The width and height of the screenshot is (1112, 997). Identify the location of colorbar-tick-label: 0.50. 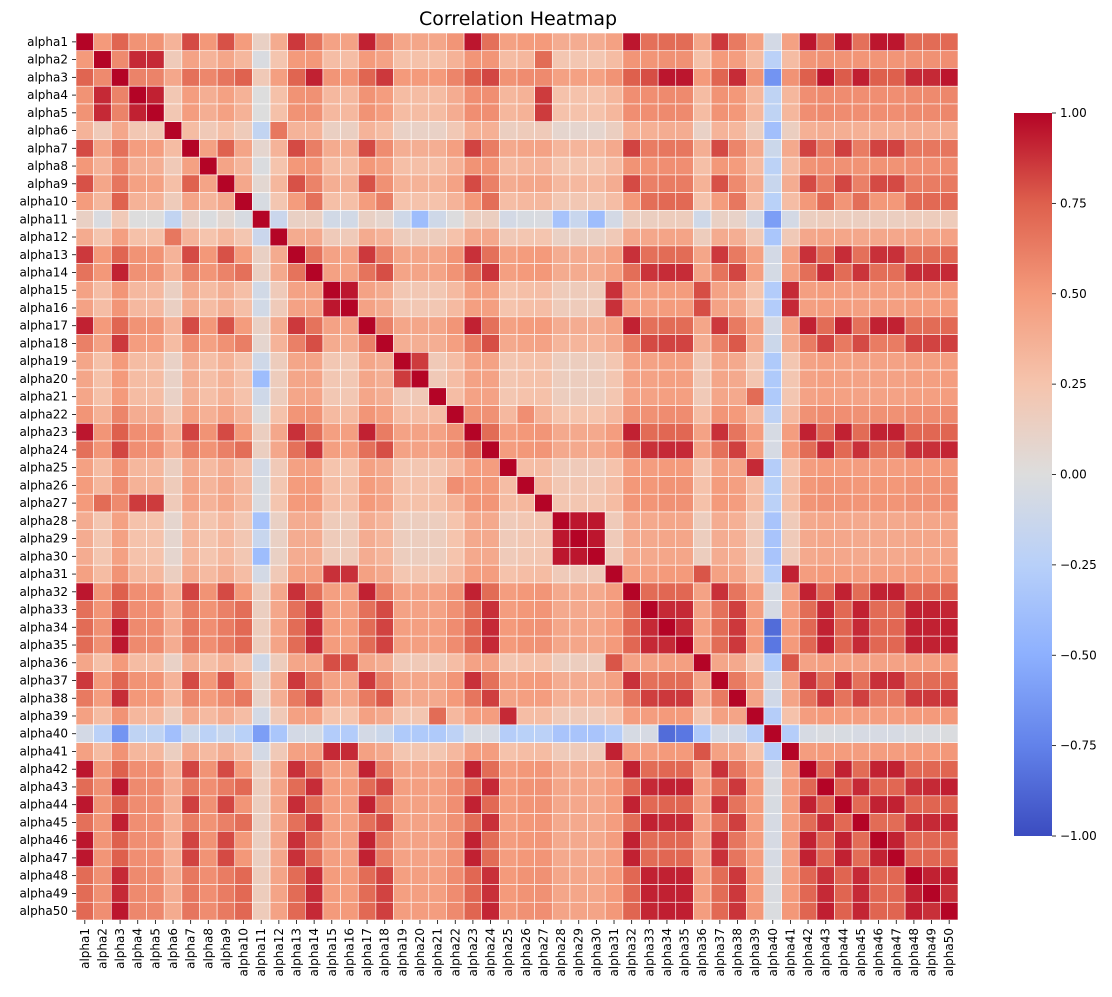
(1073, 294).